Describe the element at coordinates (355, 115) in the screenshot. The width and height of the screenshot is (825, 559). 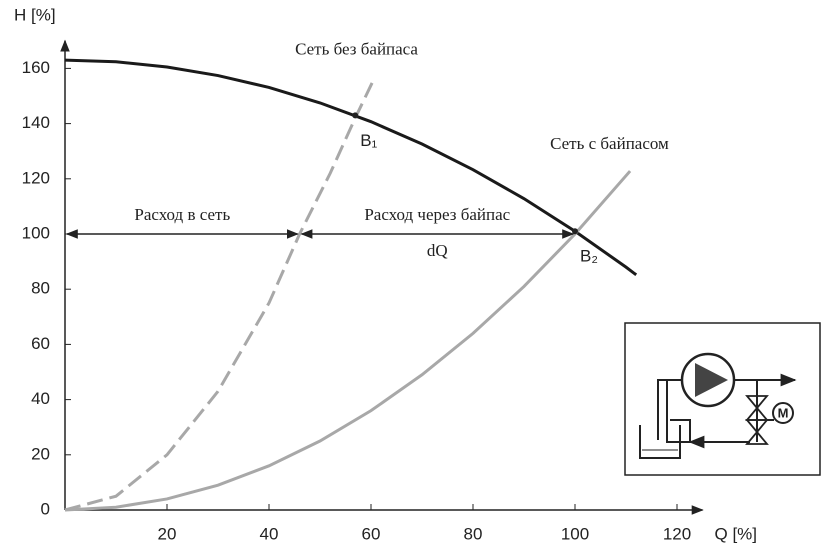
I see `operating-point` at that location.